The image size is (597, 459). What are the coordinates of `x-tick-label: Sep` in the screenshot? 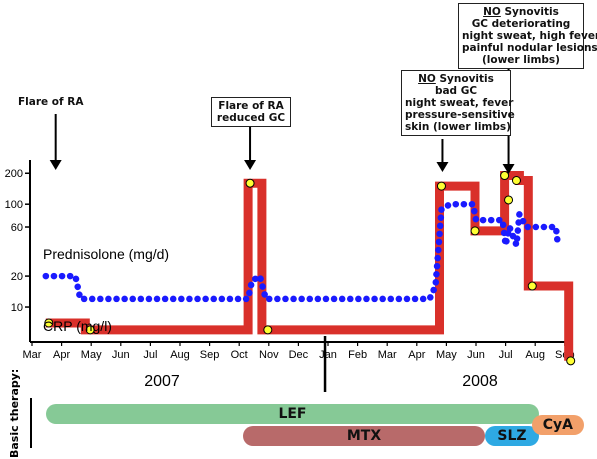 It's located at (210, 355).